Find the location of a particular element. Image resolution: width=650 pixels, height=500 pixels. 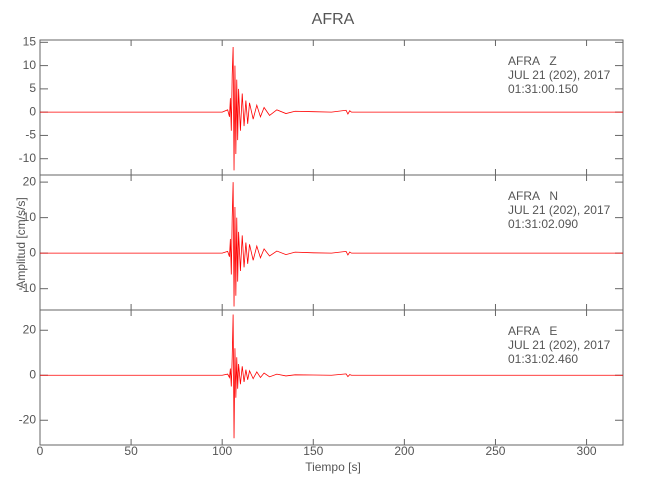

annotation: AFRA N is located at coordinates (533, 196).